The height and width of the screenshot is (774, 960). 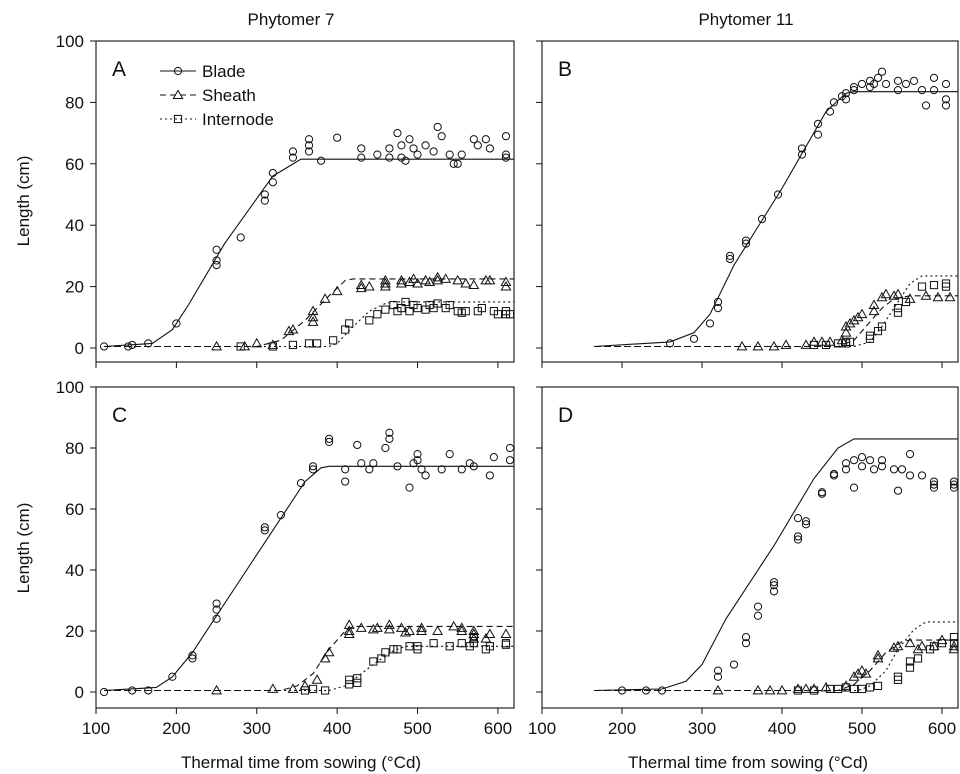 What do you see at coordinates (74, 509) in the screenshot?
I see `y-tick-label: 60` at bounding box center [74, 509].